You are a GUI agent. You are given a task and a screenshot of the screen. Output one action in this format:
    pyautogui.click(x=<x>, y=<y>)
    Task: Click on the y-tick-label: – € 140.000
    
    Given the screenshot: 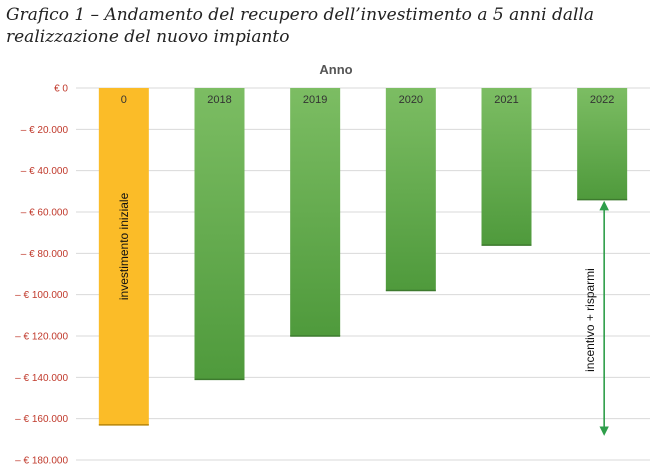 What is the action you would take?
    pyautogui.click(x=41, y=378)
    